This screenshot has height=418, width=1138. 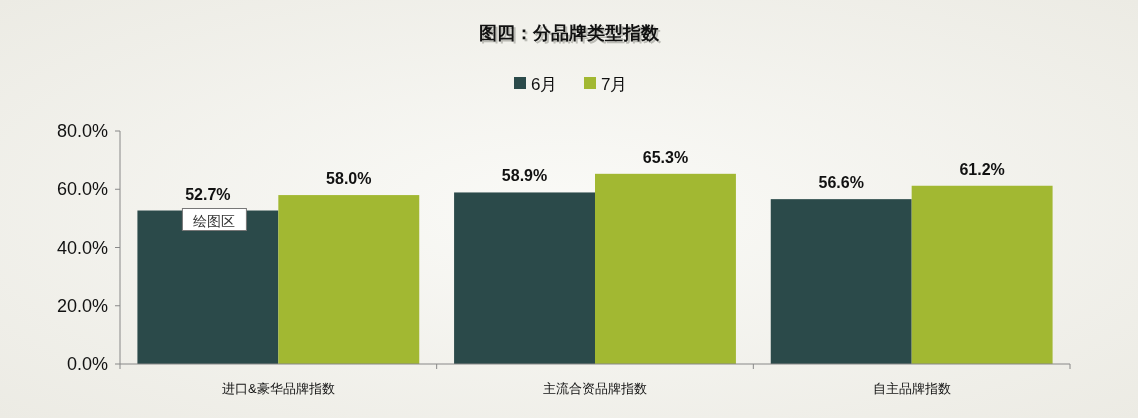 I want to click on data-label: 52.7%, so click(x=208, y=194).